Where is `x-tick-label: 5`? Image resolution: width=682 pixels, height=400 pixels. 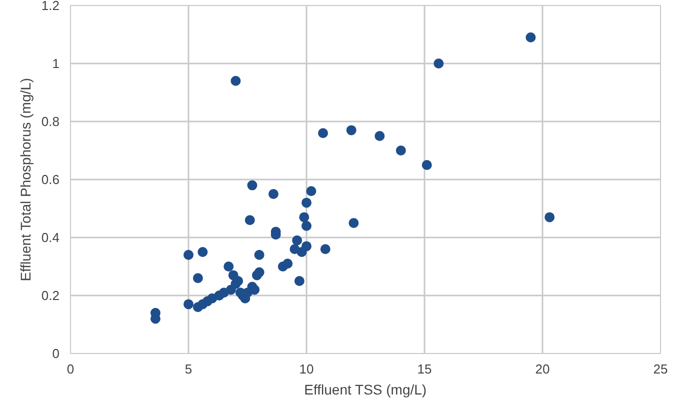
x-tick-label: 5 is located at coordinates (188, 369).